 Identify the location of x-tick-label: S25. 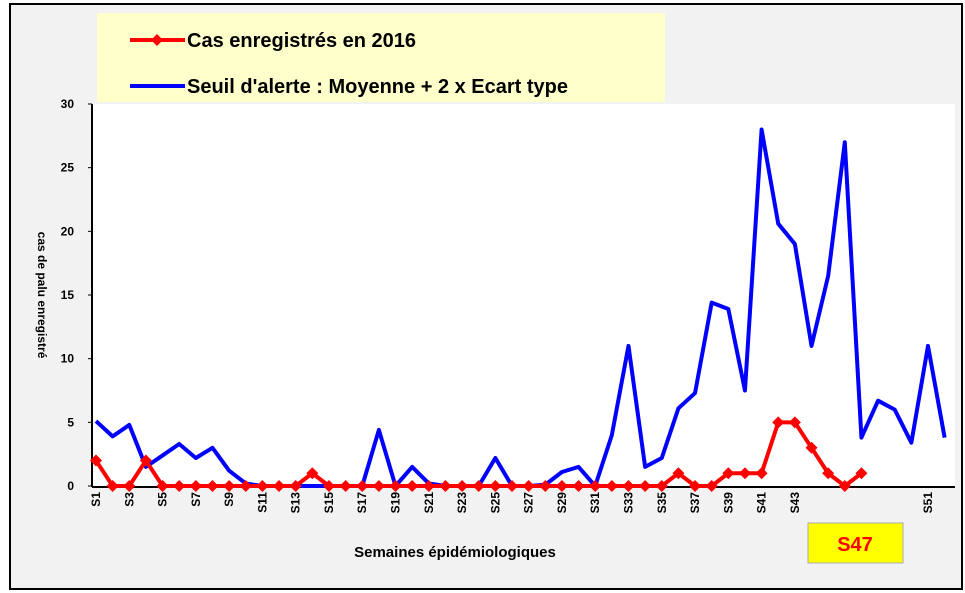
(495, 503).